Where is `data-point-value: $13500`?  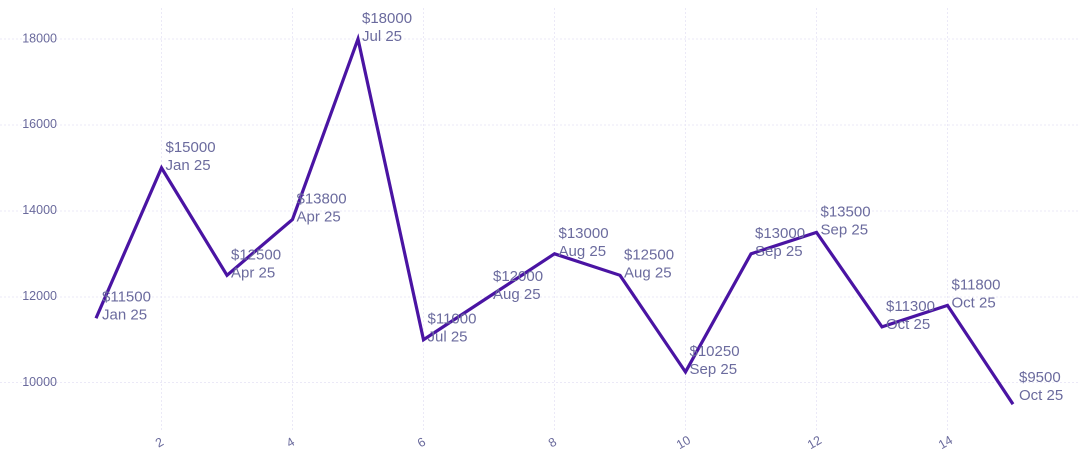
data-point-value: $13500 is located at coordinates (846, 211).